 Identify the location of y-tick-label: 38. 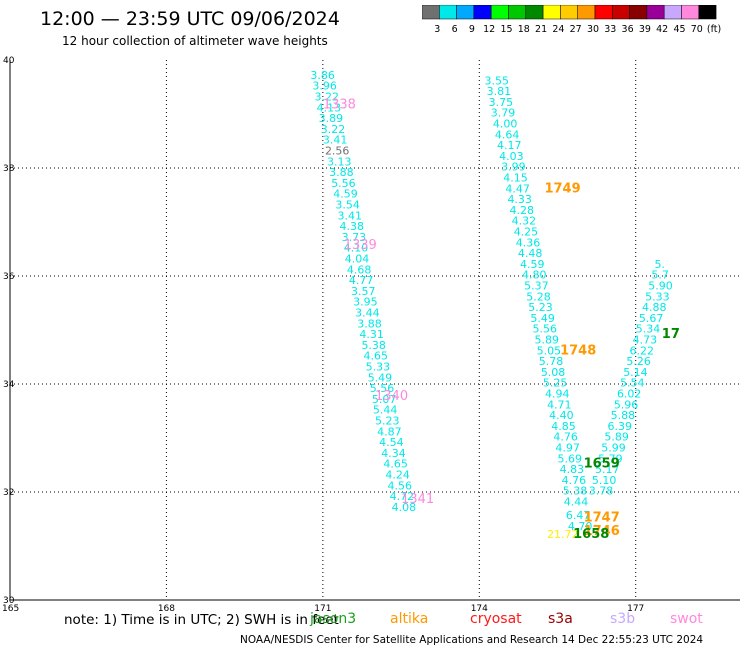
(9, 169).